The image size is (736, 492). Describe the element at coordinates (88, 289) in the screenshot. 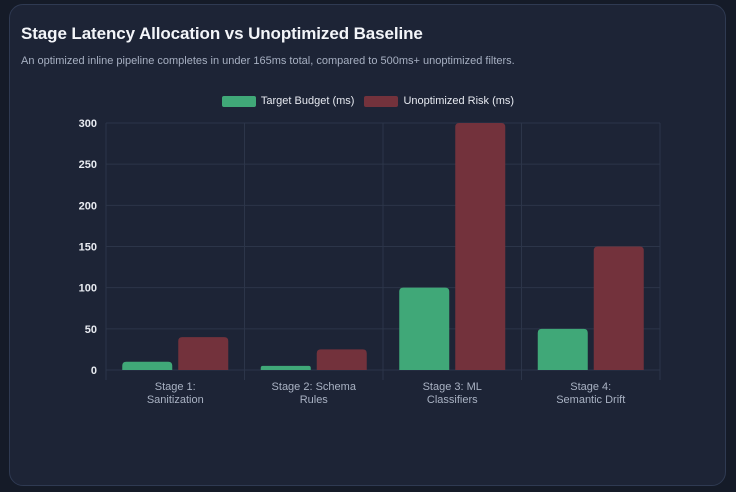

I see `y-tick-label: 100` at that location.